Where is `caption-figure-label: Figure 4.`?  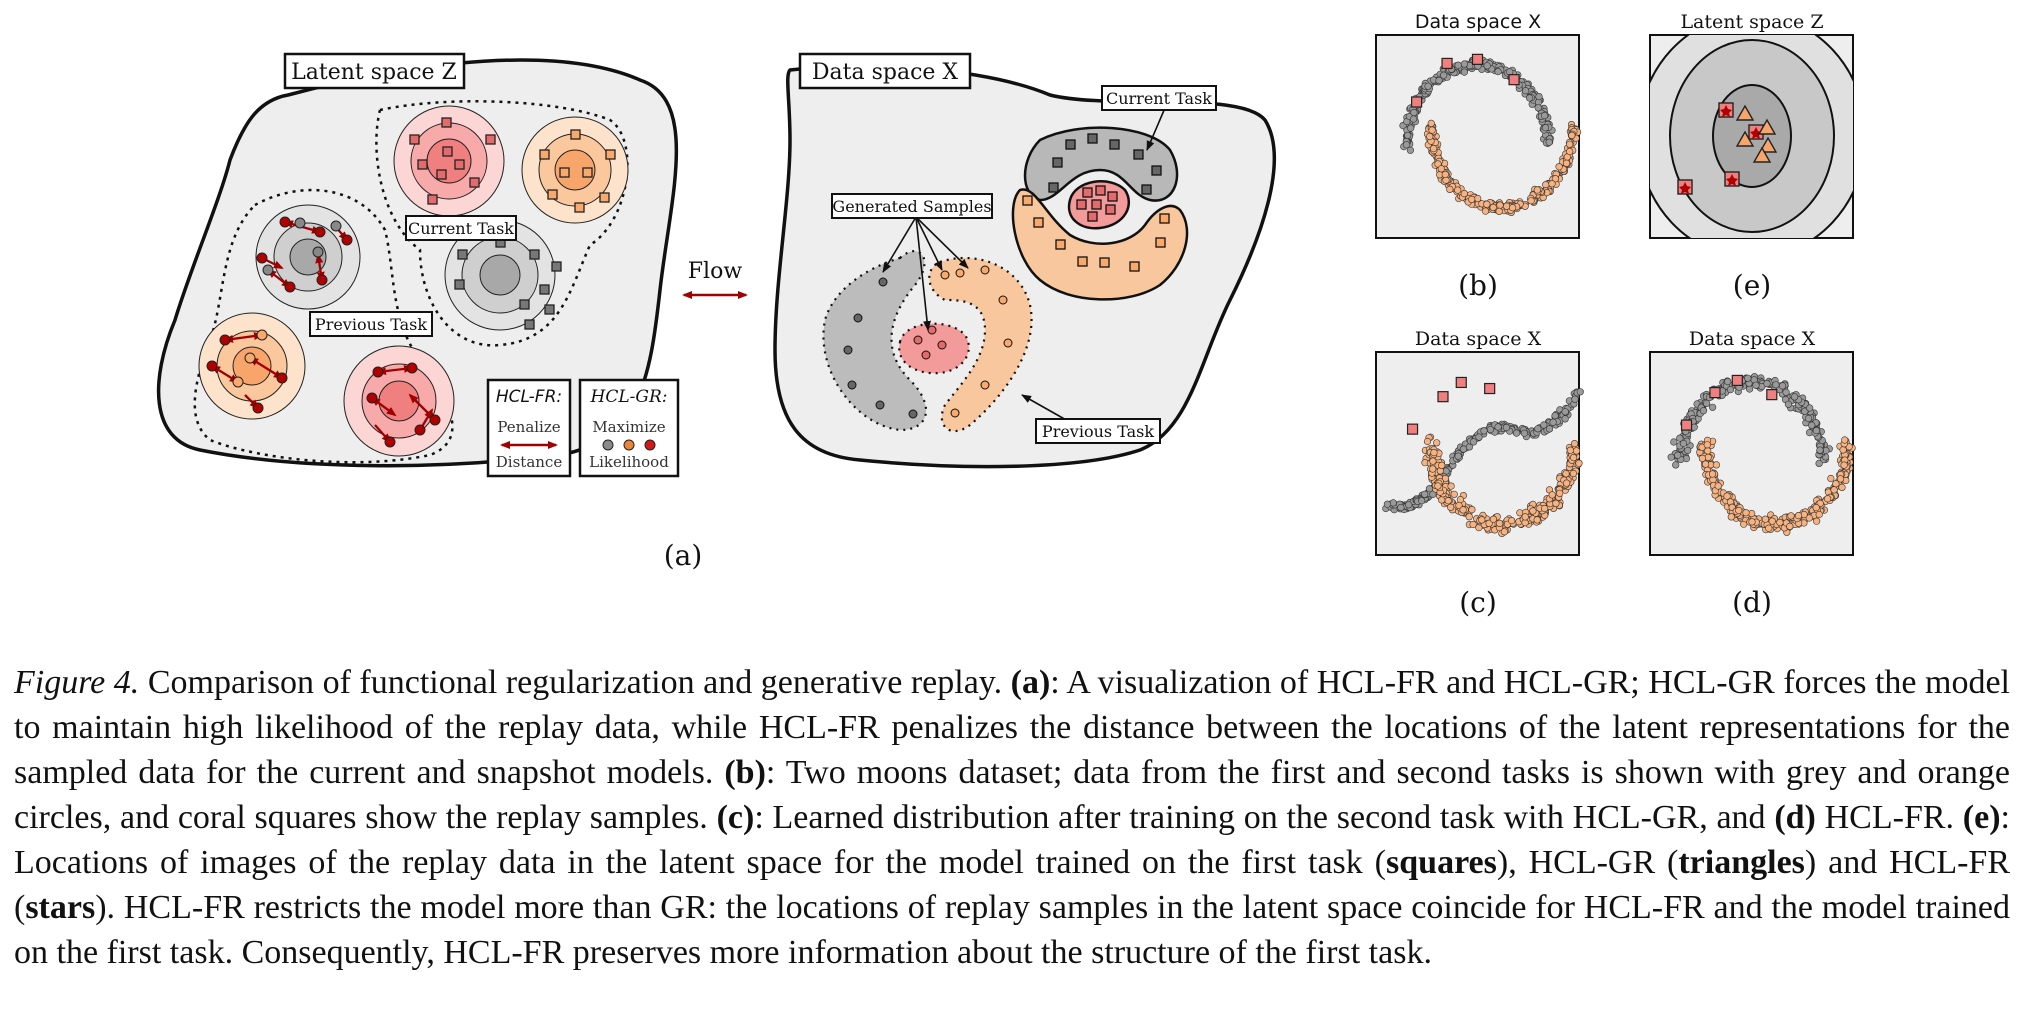
caption-figure-label: Figure 4. is located at coordinates (77, 682).